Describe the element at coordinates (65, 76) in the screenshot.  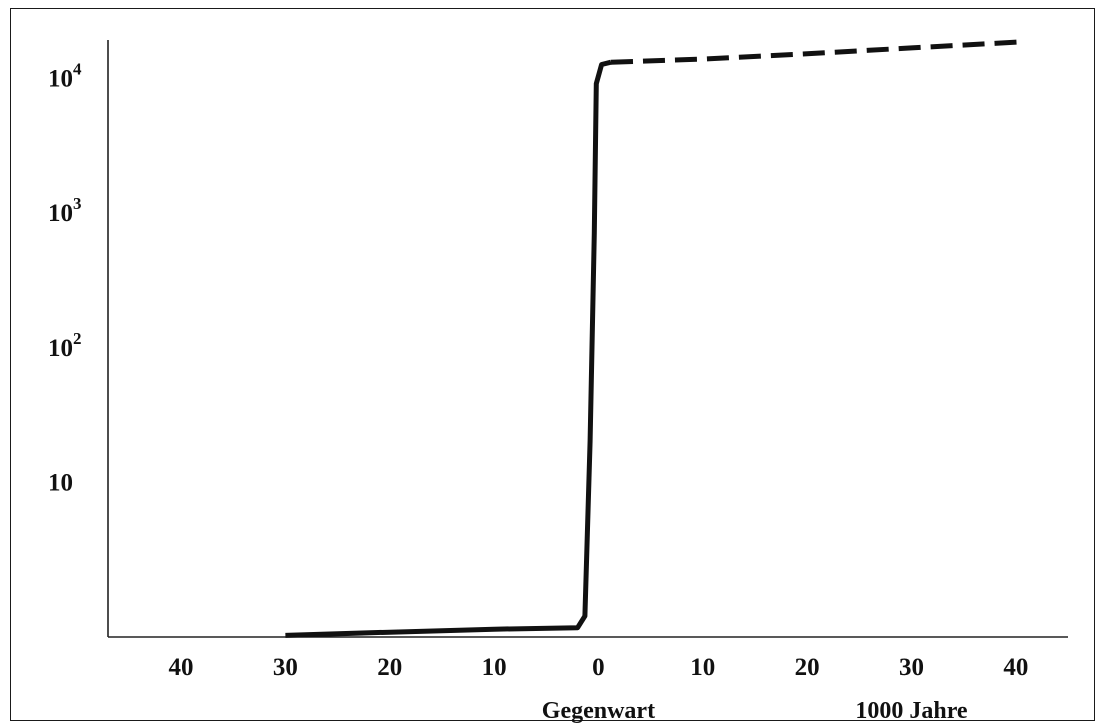
I see `y-tick-label: 10⁴` at that location.